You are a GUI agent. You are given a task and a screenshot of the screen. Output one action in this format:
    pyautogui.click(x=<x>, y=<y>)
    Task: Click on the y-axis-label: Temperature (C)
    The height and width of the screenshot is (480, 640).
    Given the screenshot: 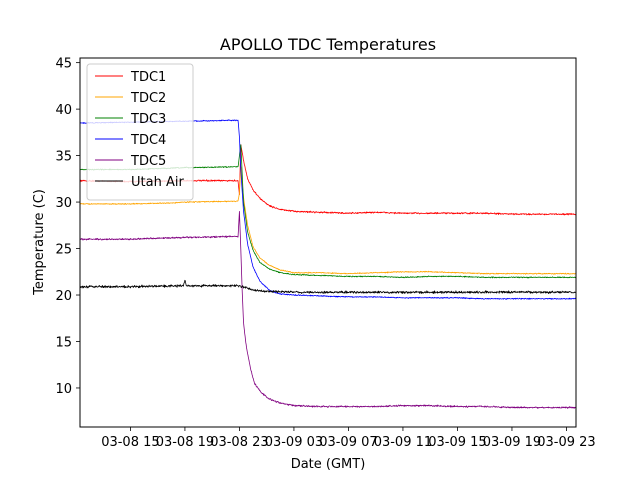 What is the action you would take?
    pyautogui.click(x=39, y=242)
    